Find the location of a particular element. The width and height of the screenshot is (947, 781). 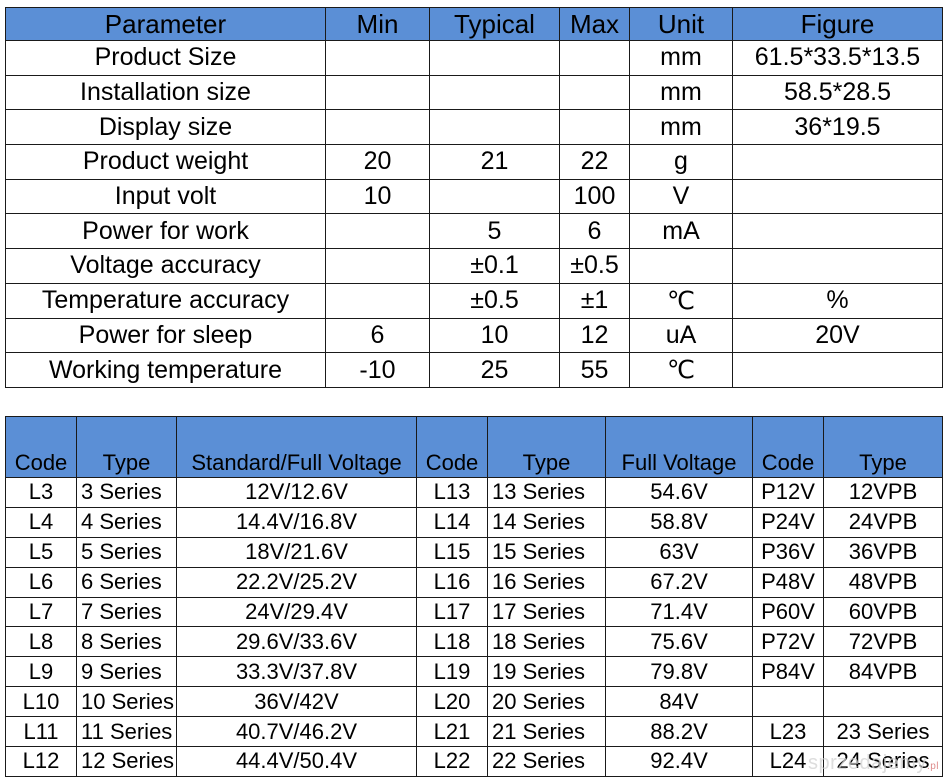

spec-row-cell: g is located at coordinates (681, 162).